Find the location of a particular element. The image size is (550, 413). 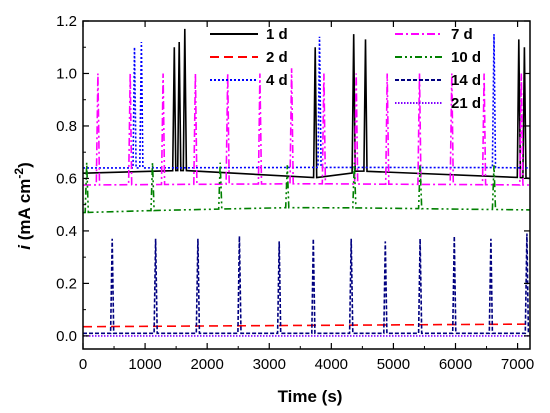

legend-entry: 10 d is located at coordinates (438, 57).